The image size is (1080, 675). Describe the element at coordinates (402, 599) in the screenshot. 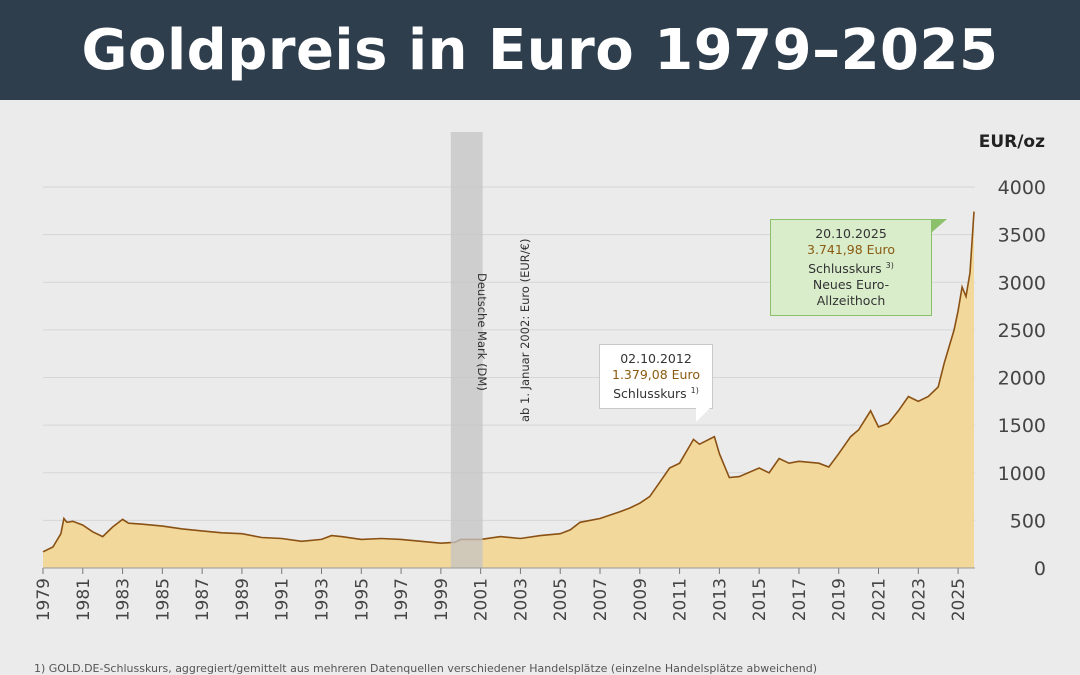

I see `x-tick-label: 1997` at that location.